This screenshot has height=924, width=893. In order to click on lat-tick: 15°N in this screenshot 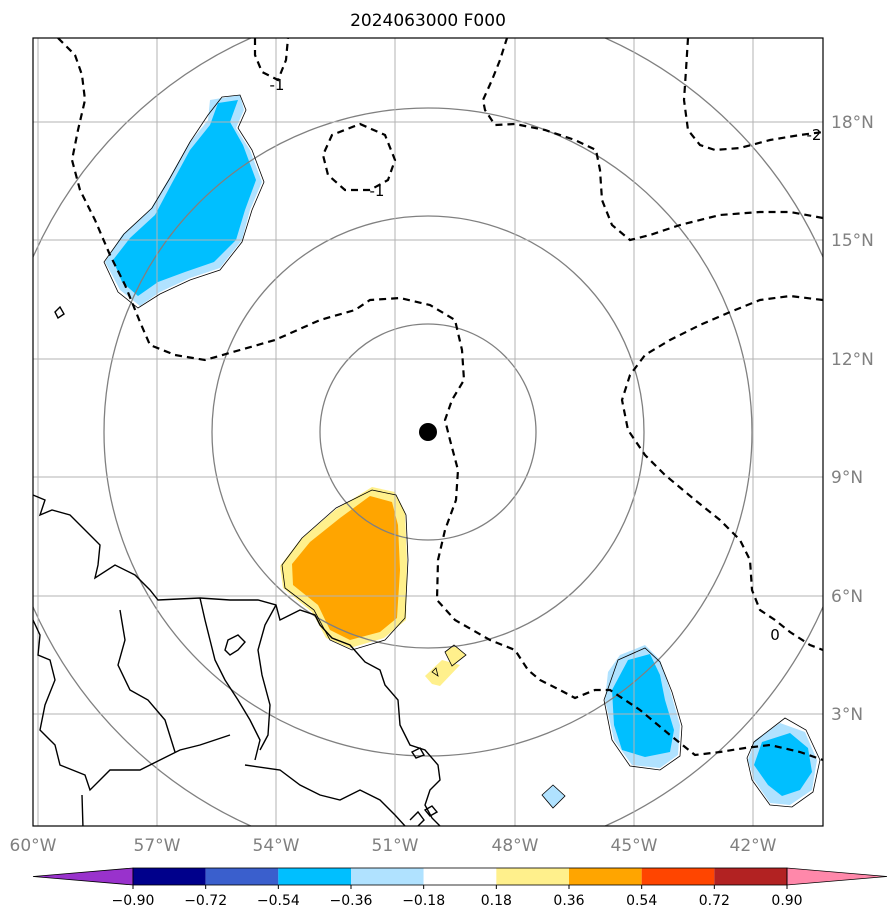, I will do `click(852, 241)`.